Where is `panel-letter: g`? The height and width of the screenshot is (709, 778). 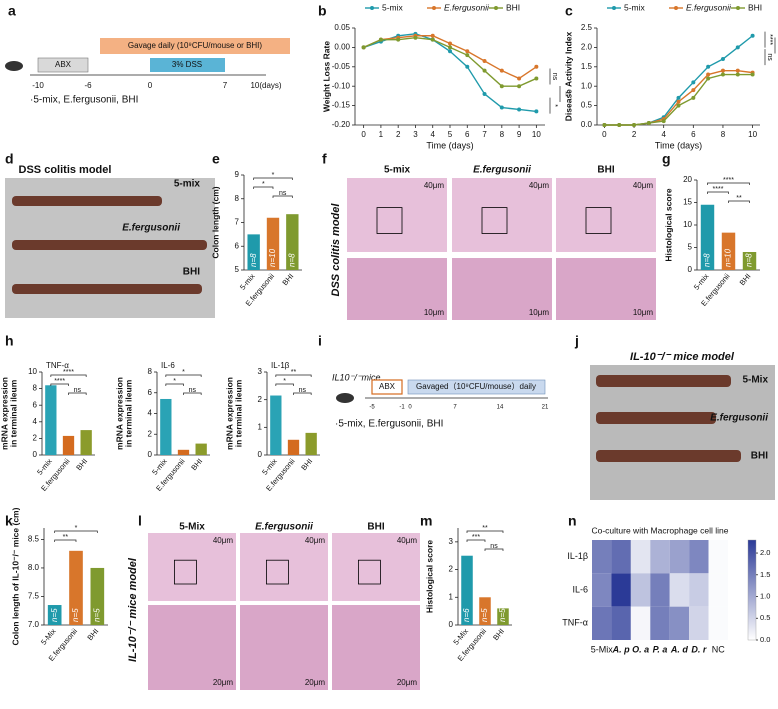 panel-letter: g is located at coordinates (666, 159).